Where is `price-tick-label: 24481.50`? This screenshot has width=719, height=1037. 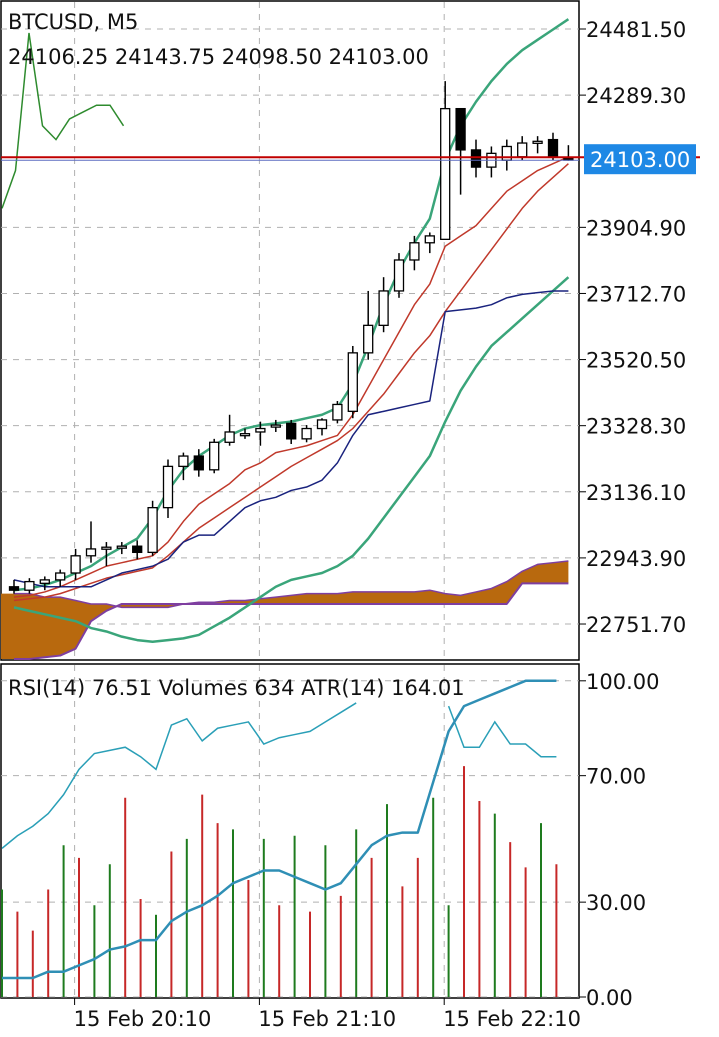 price-tick-label: 24481.50 is located at coordinates (636, 30).